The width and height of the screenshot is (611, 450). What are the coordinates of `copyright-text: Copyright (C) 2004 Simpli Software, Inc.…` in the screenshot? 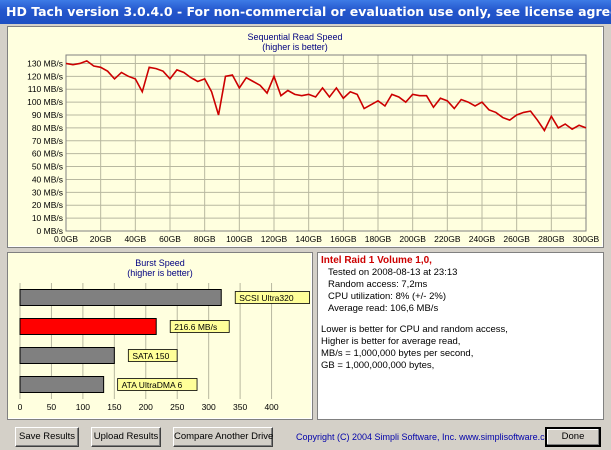 It's located at (427, 437).